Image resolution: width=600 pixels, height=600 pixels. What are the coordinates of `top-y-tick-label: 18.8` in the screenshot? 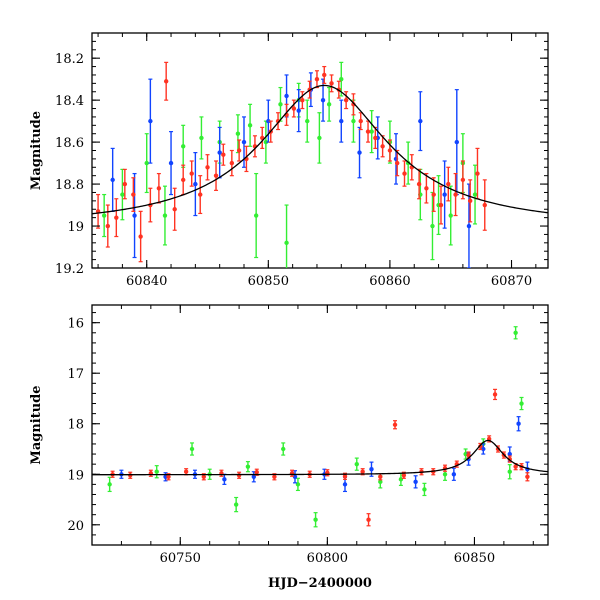 It's located at (69, 185).